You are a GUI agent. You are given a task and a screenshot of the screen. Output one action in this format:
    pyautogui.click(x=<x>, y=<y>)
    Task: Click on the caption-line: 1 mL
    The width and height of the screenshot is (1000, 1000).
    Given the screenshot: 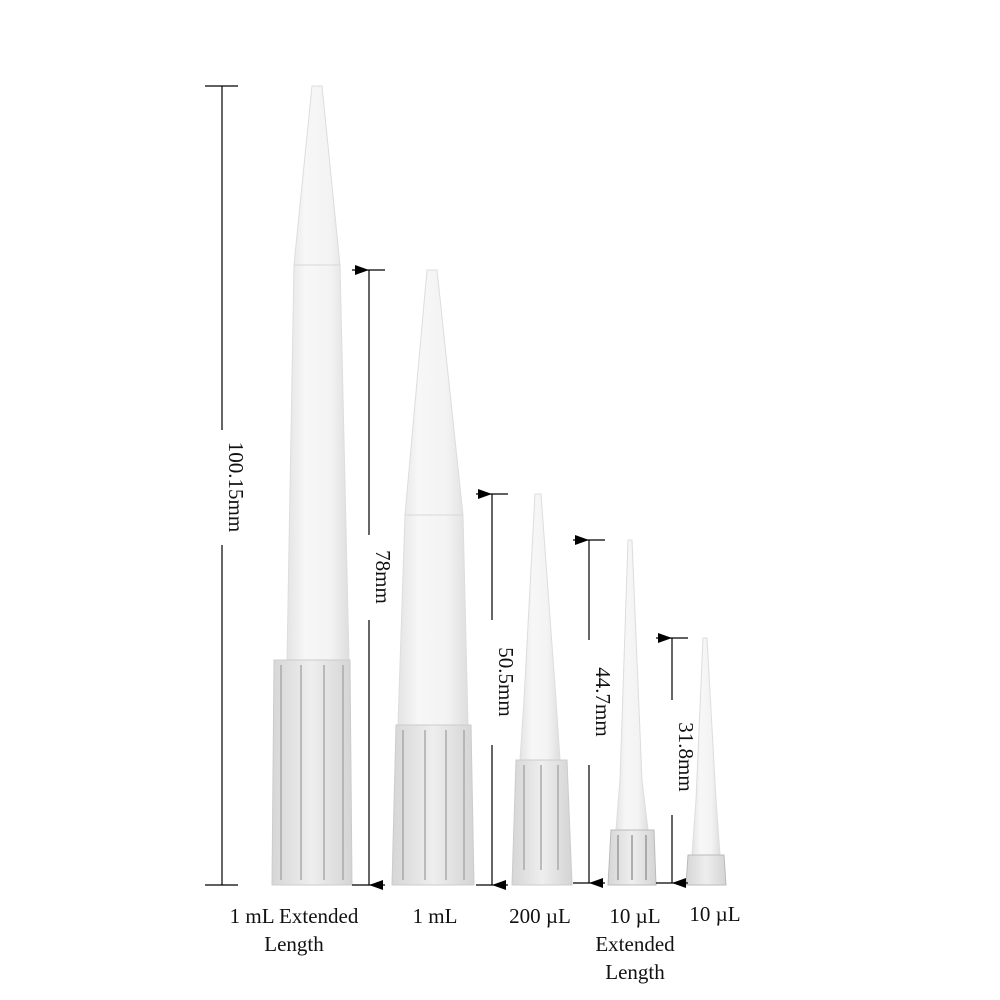 What is the action you would take?
    pyautogui.click(x=435, y=916)
    